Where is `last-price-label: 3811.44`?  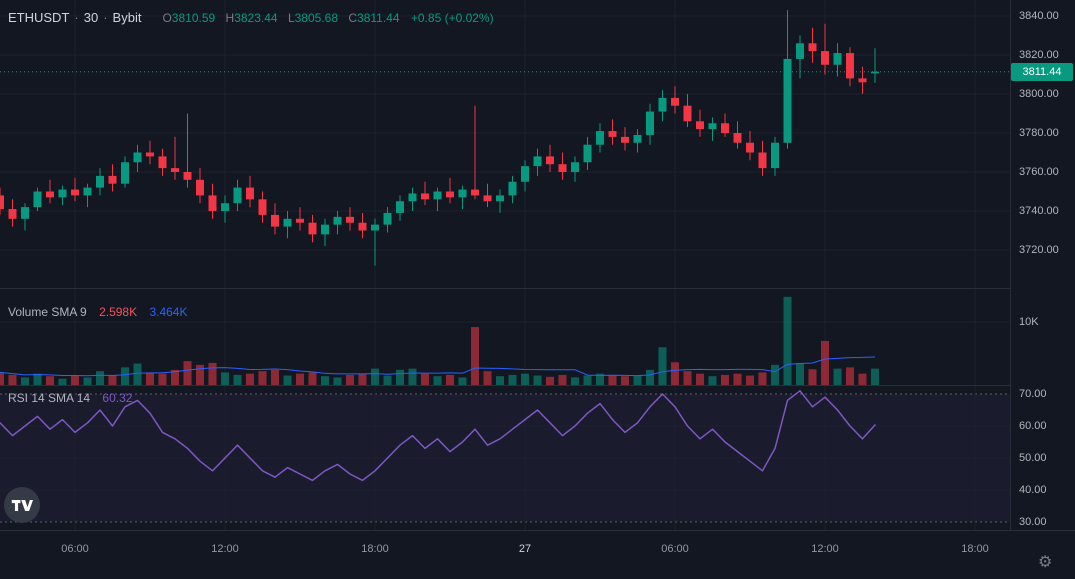
last-price-label: 3811.44 is located at coordinates (1042, 72).